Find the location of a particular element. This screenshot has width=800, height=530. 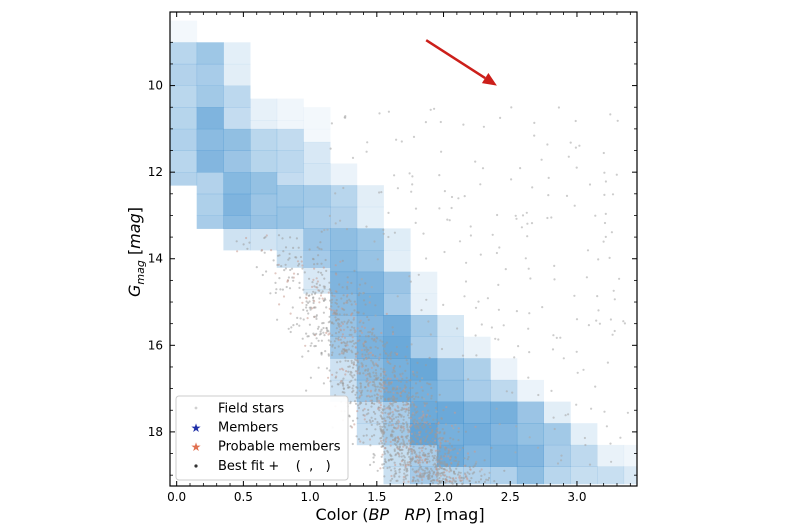

legend-label: Field stars is located at coordinates (251, 409).